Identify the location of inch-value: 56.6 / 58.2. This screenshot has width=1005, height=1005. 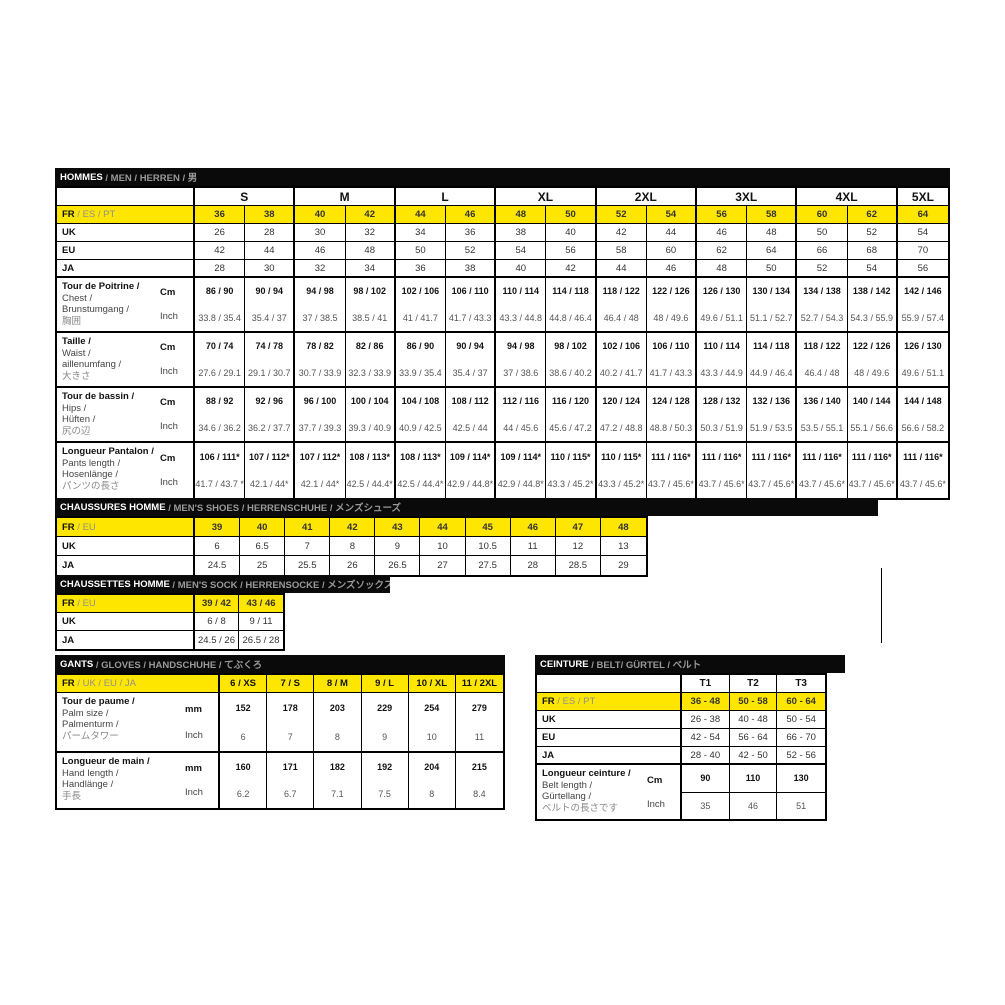
(923, 427).